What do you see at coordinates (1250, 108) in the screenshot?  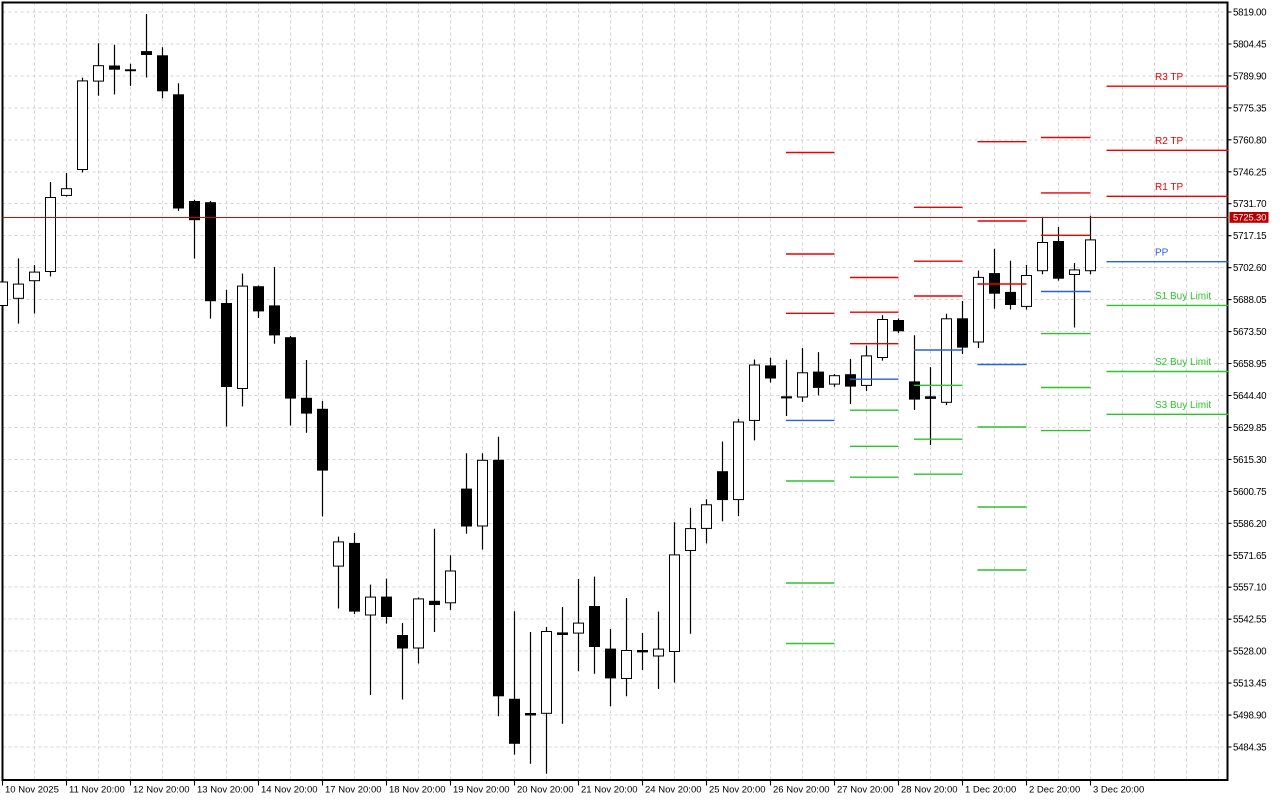 I see `svg-text: 5775.35` at bounding box center [1250, 108].